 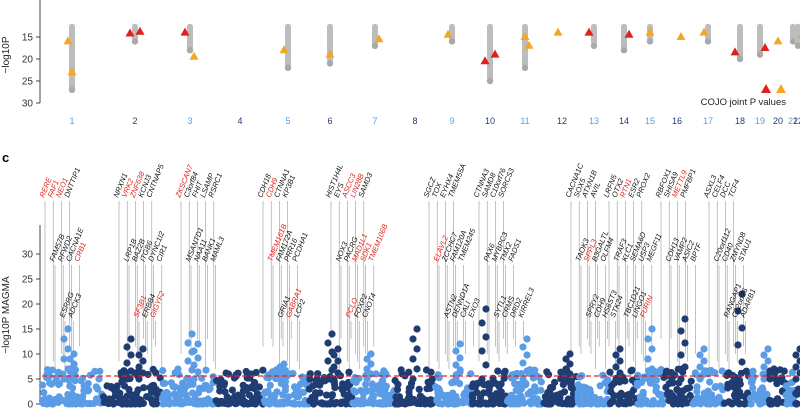 What do you see at coordinates (6, 315) in the screenshot?
I see `c-y-axis-title: −log10P MAGMA` at bounding box center [6, 315].